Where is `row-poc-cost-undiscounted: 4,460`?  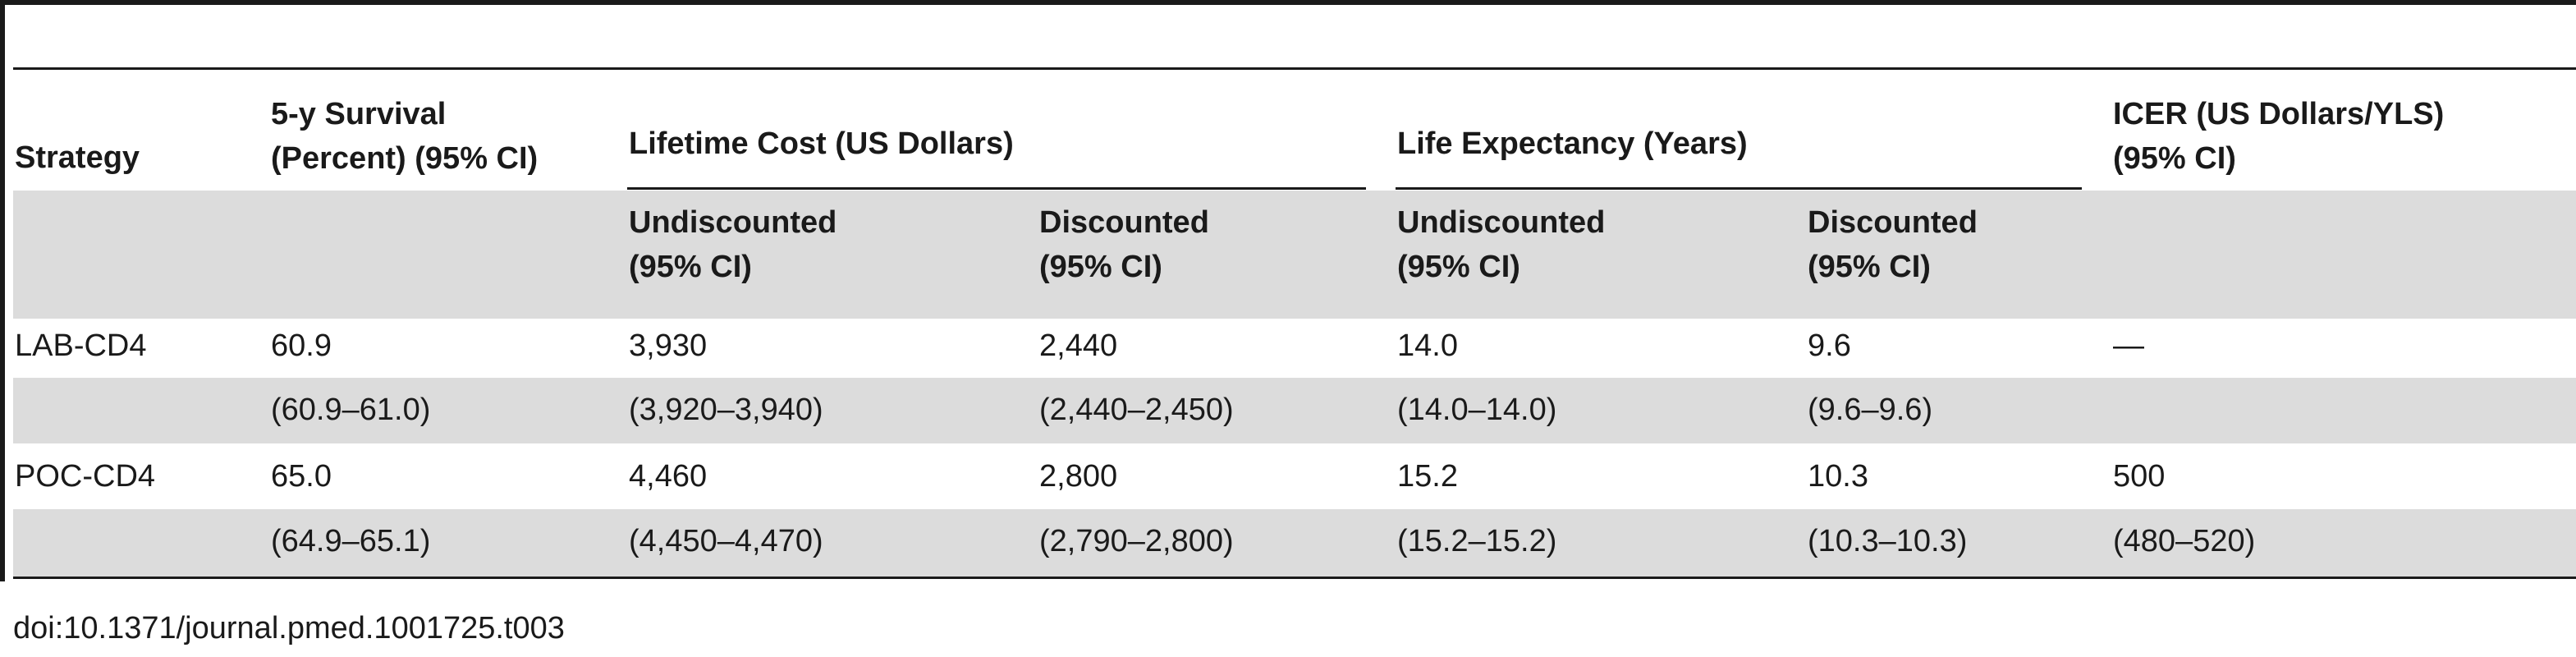
row-poc-cost-undiscounted: 4,460 is located at coordinates (669, 476).